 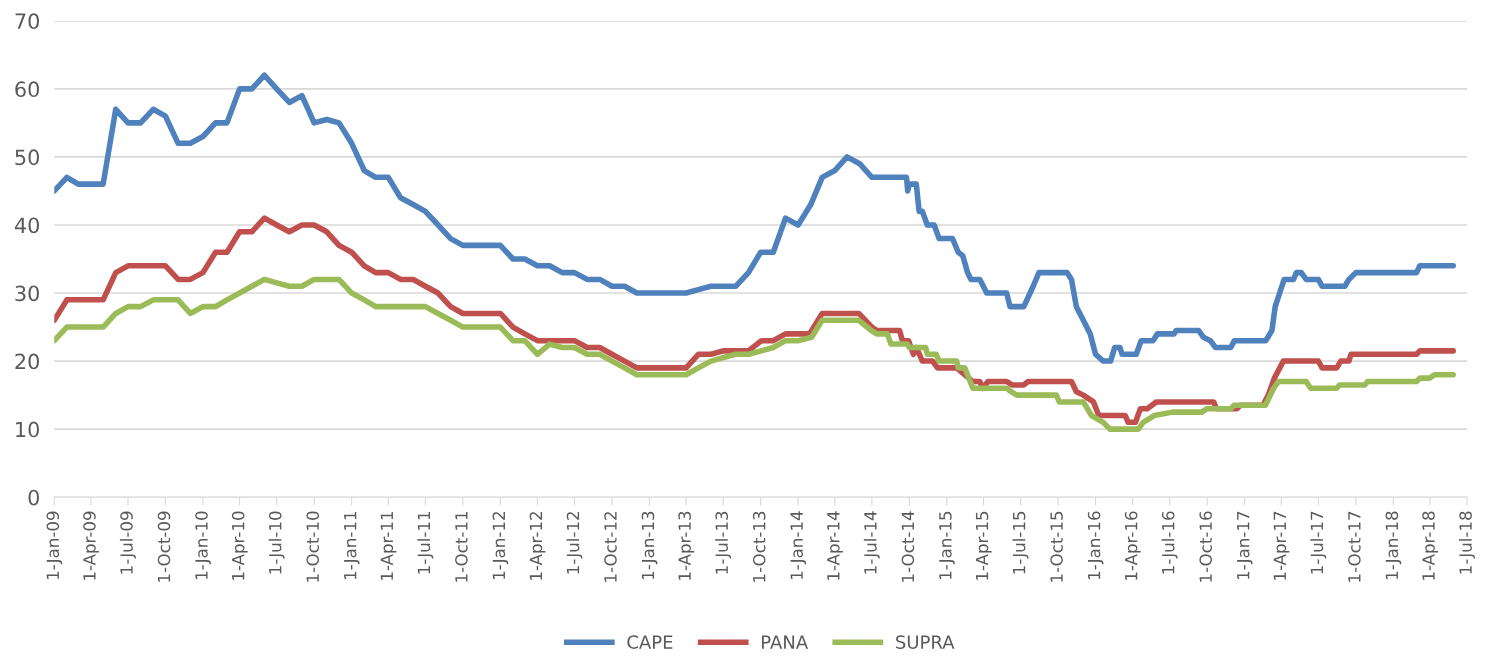 I want to click on x-tick-label: 1-Jul-09, so click(x=127, y=542).